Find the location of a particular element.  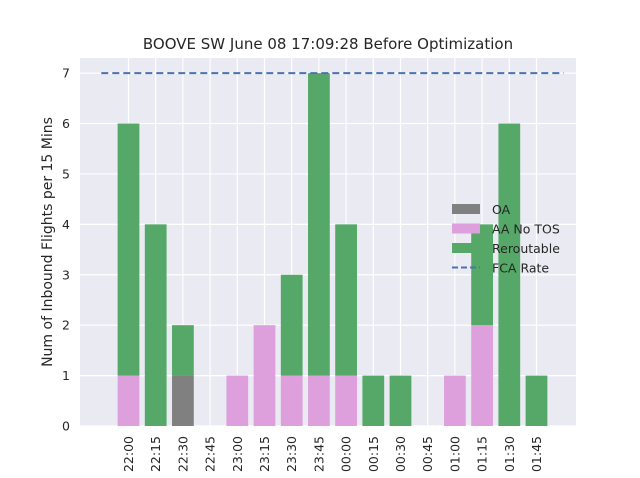

y-tick-label: 6 is located at coordinates (66, 123).